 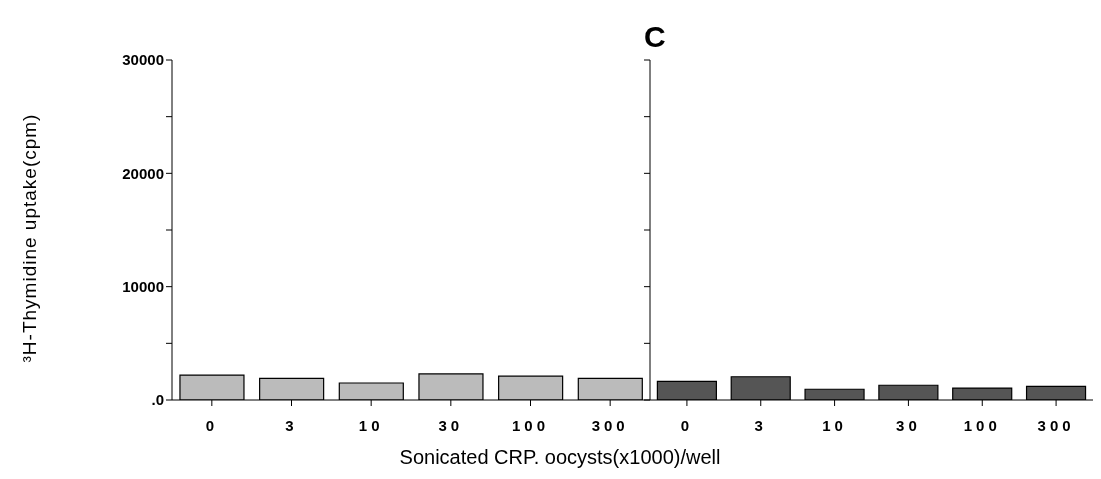 What do you see at coordinates (30, 238) in the screenshot?
I see `y-axis-title: ³H-Thymidine uptake(cpm)` at bounding box center [30, 238].